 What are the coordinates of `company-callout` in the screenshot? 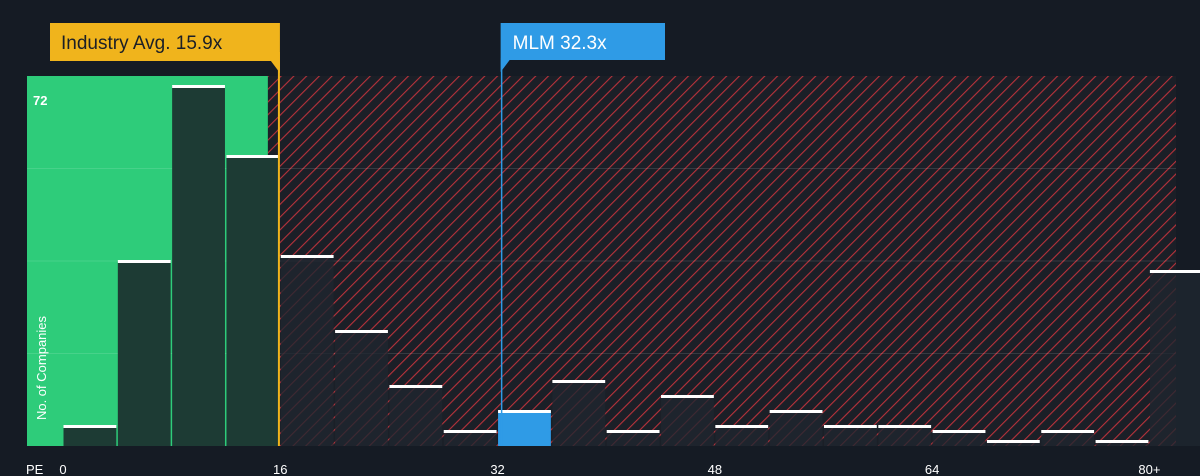 It's located at (582, 41).